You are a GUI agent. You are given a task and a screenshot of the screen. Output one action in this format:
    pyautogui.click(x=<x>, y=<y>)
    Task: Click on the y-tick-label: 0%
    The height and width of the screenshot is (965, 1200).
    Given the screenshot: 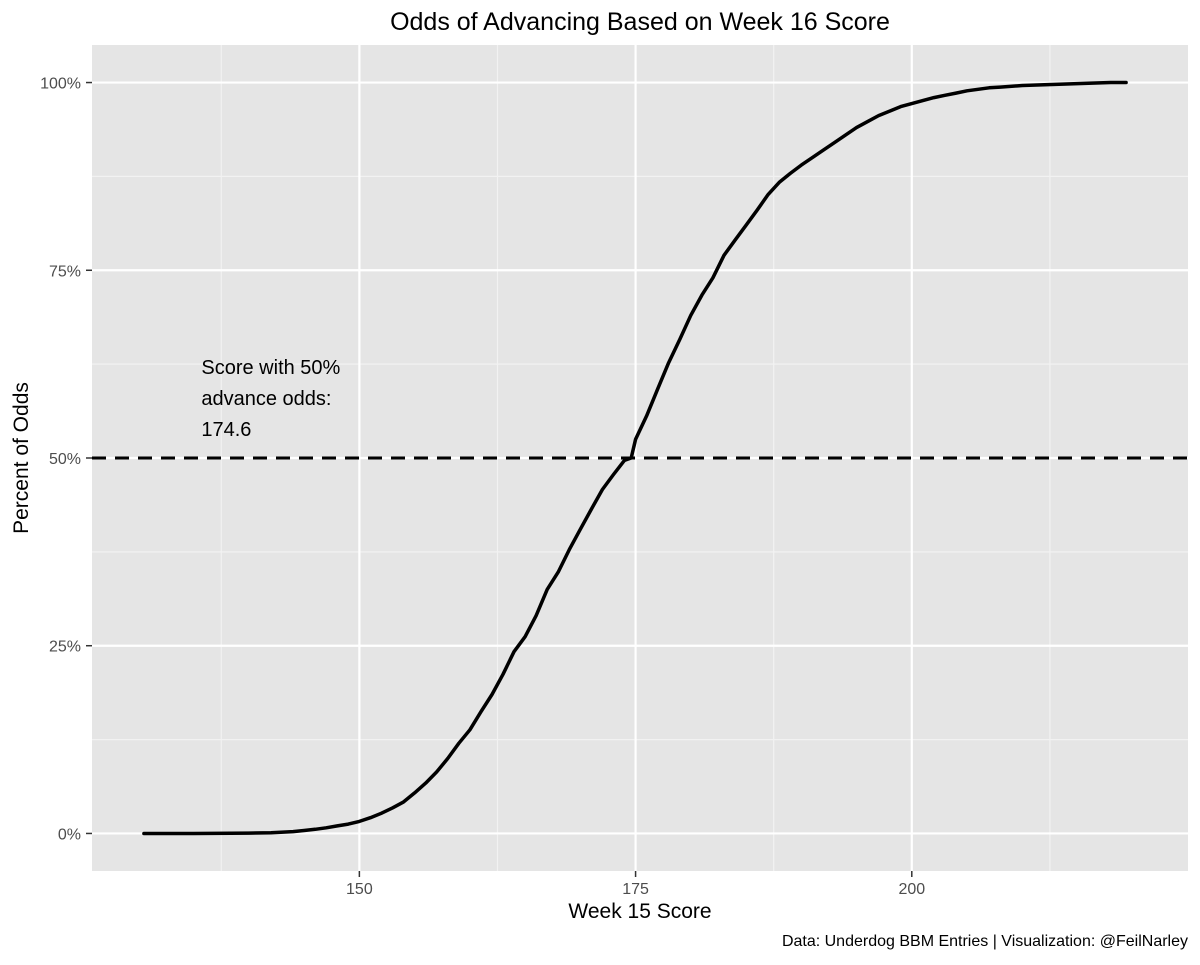 What is the action you would take?
    pyautogui.click(x=69, y=834)
    